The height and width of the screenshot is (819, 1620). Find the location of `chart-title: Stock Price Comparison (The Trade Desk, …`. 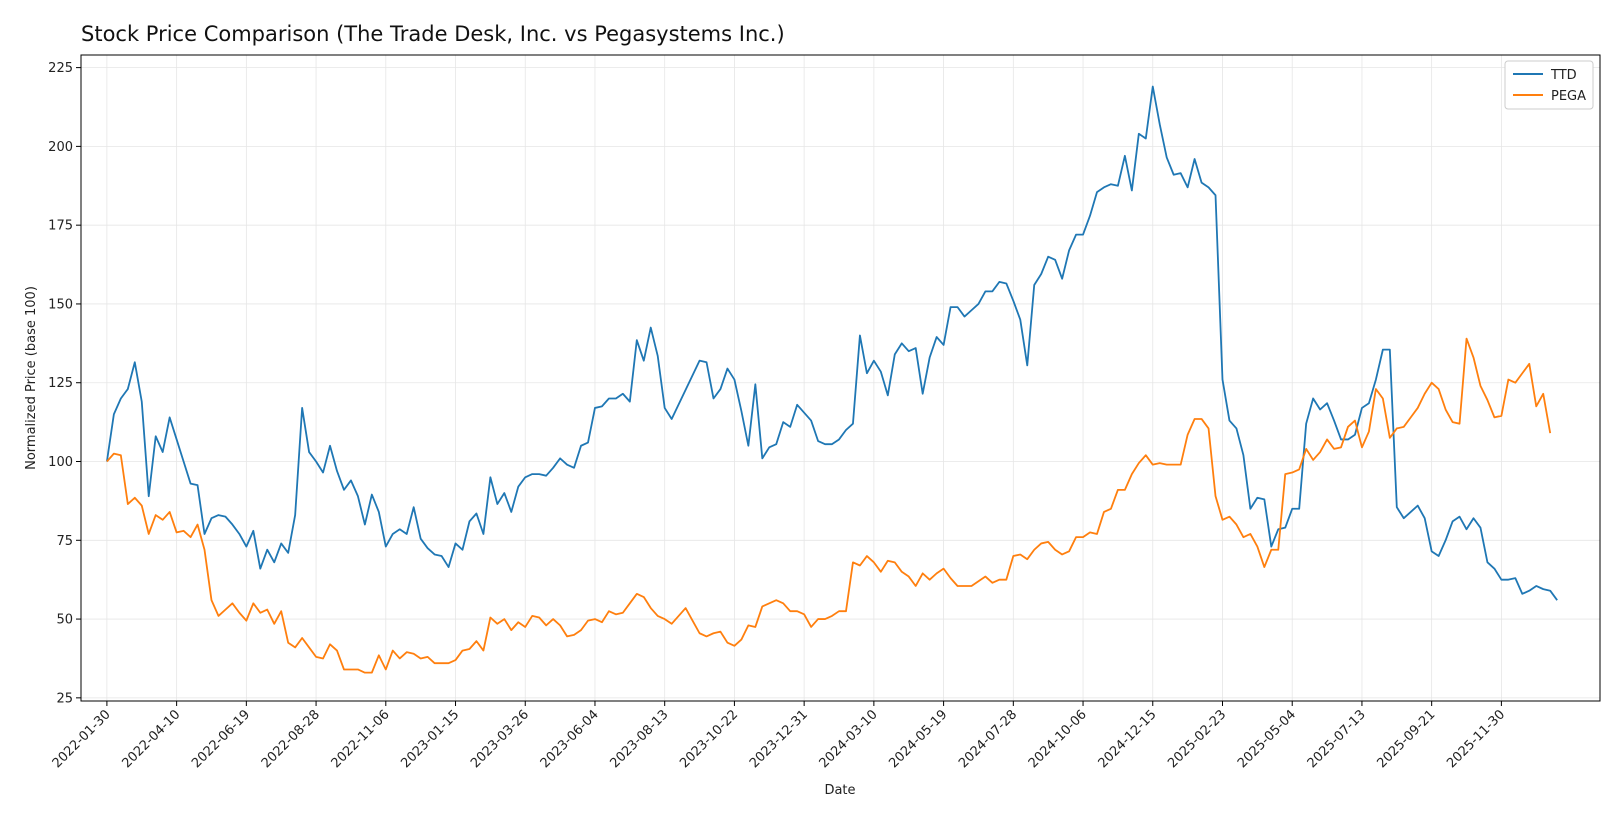

chart-title: Stock Price Comparison (The Trade Desk, … is located at coordinates (433, 34).